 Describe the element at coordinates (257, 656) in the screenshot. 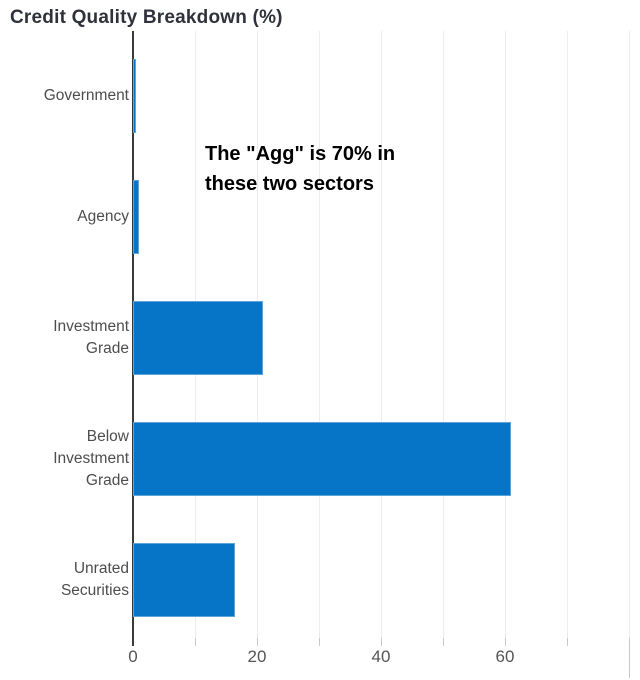

I see `x-tick-label: 20` at that location.